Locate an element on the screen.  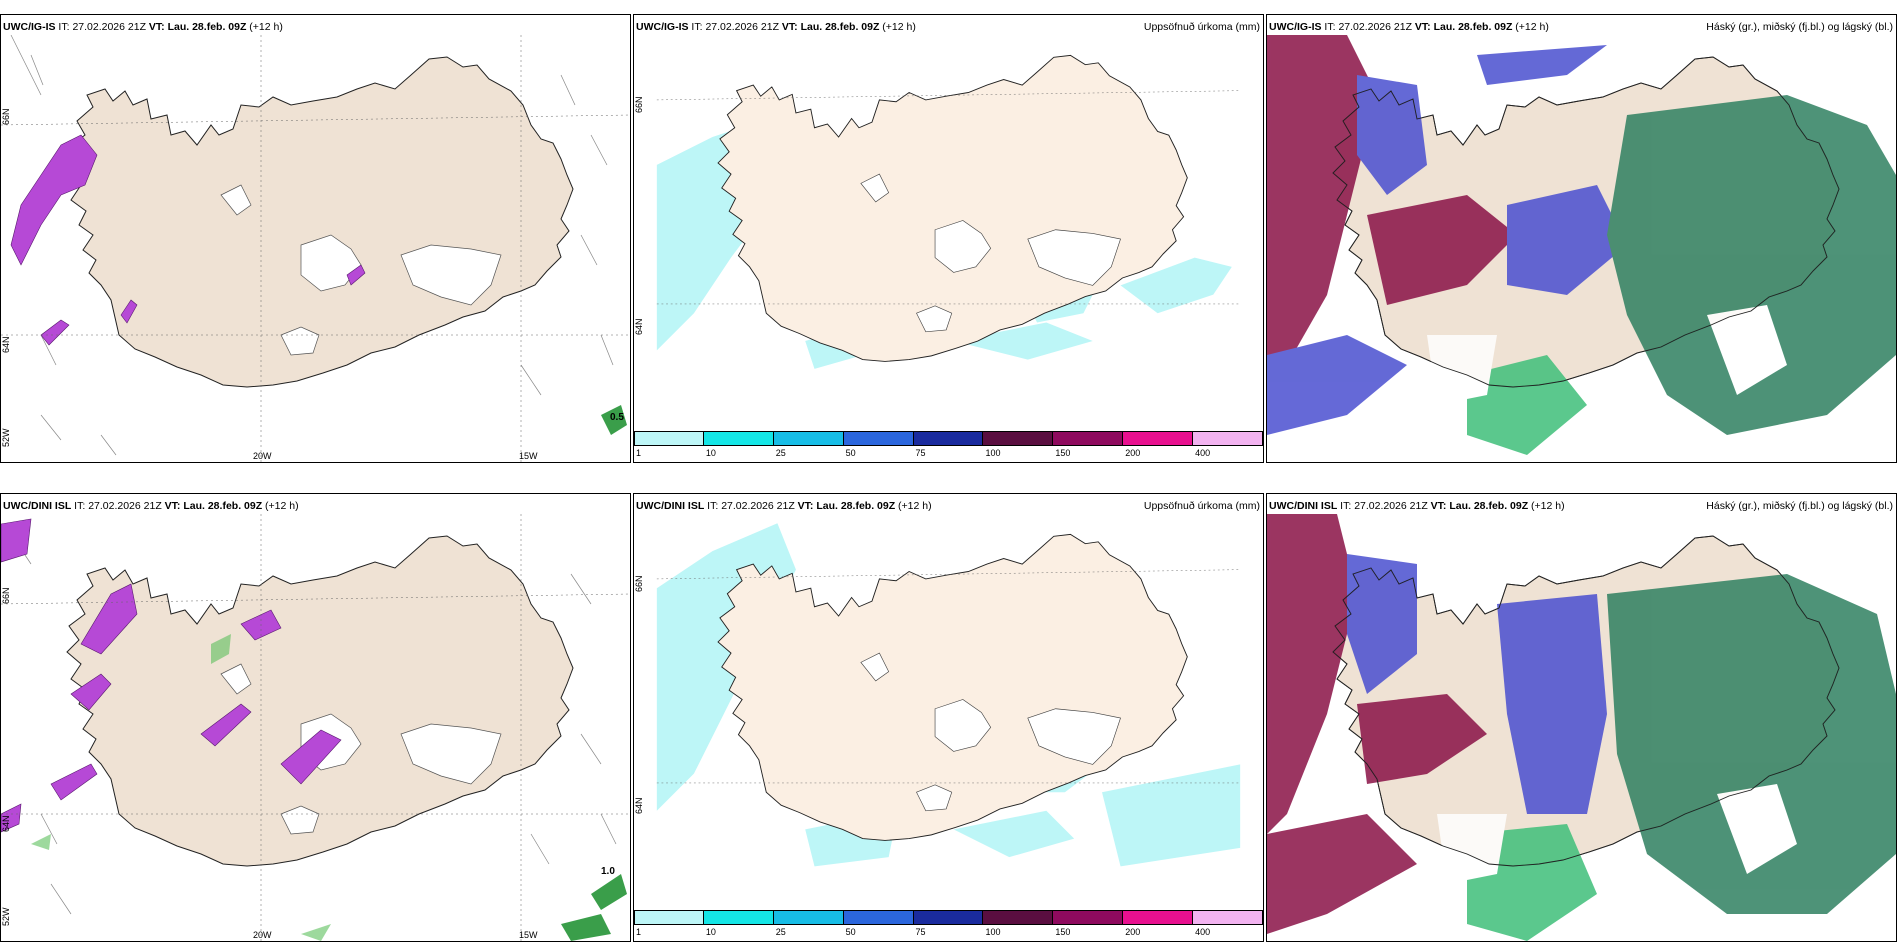
value-label: 1.0 is located at coordinates (608, 871).